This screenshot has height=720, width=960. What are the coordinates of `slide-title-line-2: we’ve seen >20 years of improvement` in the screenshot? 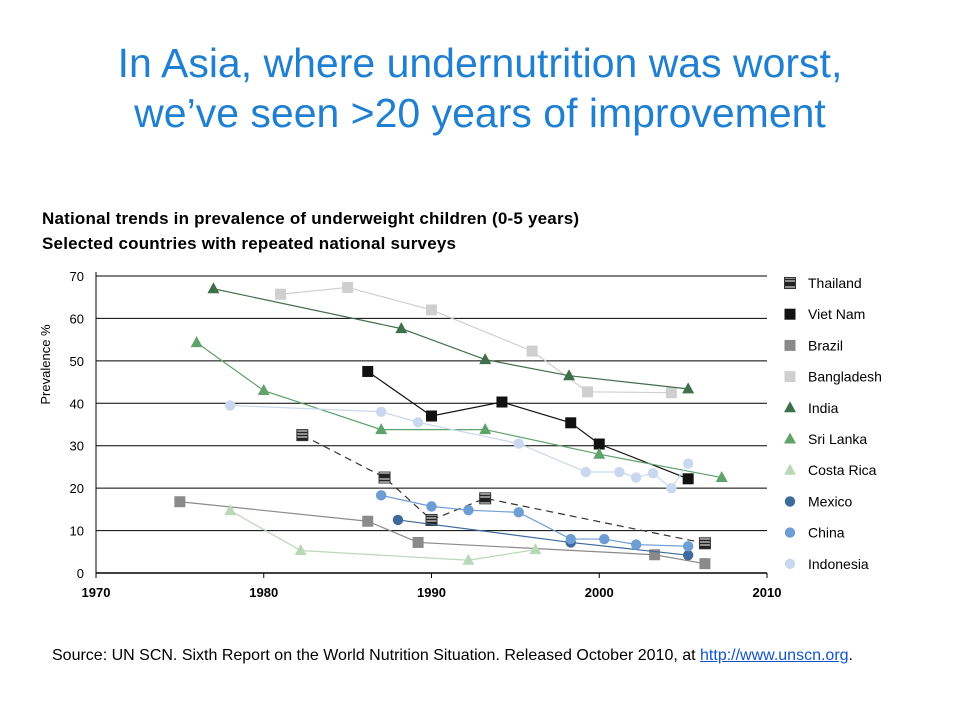 It's located at (480, 113).